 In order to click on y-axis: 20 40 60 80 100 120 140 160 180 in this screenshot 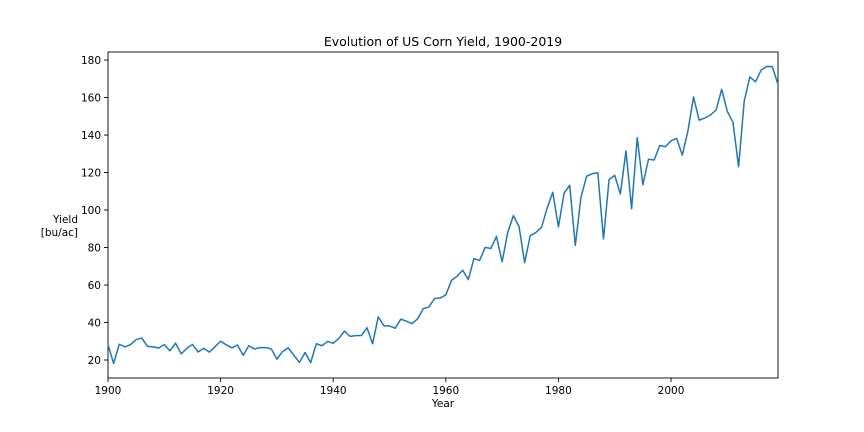, I will do `click(94, 211)`.